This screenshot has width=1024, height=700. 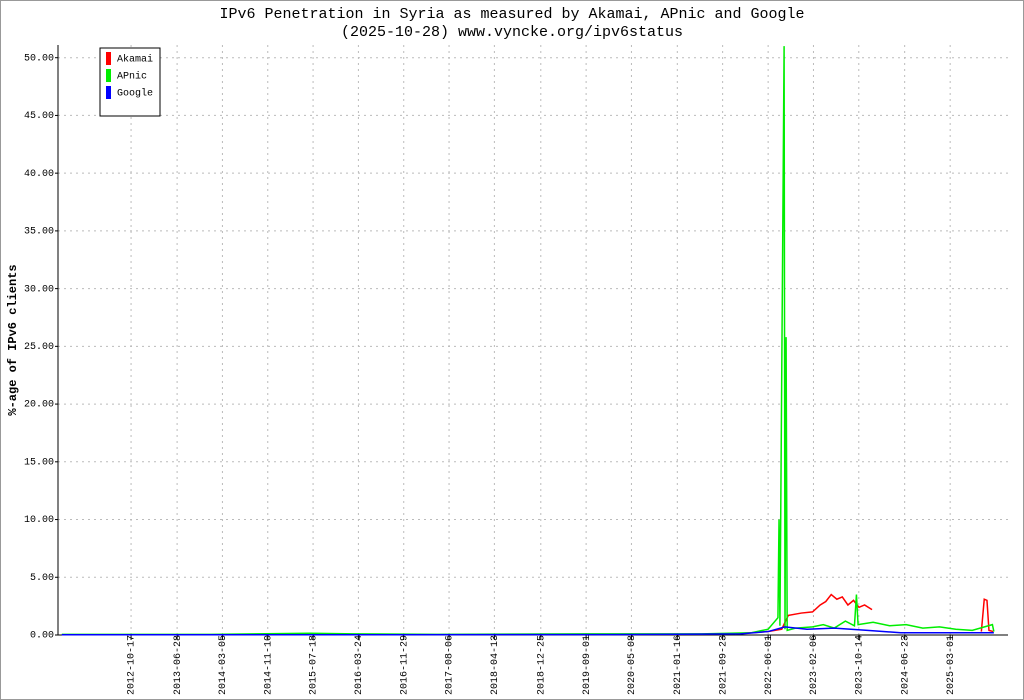 I want to click on x-tick-label: 2013-06-28, so click(x=178, y=665).